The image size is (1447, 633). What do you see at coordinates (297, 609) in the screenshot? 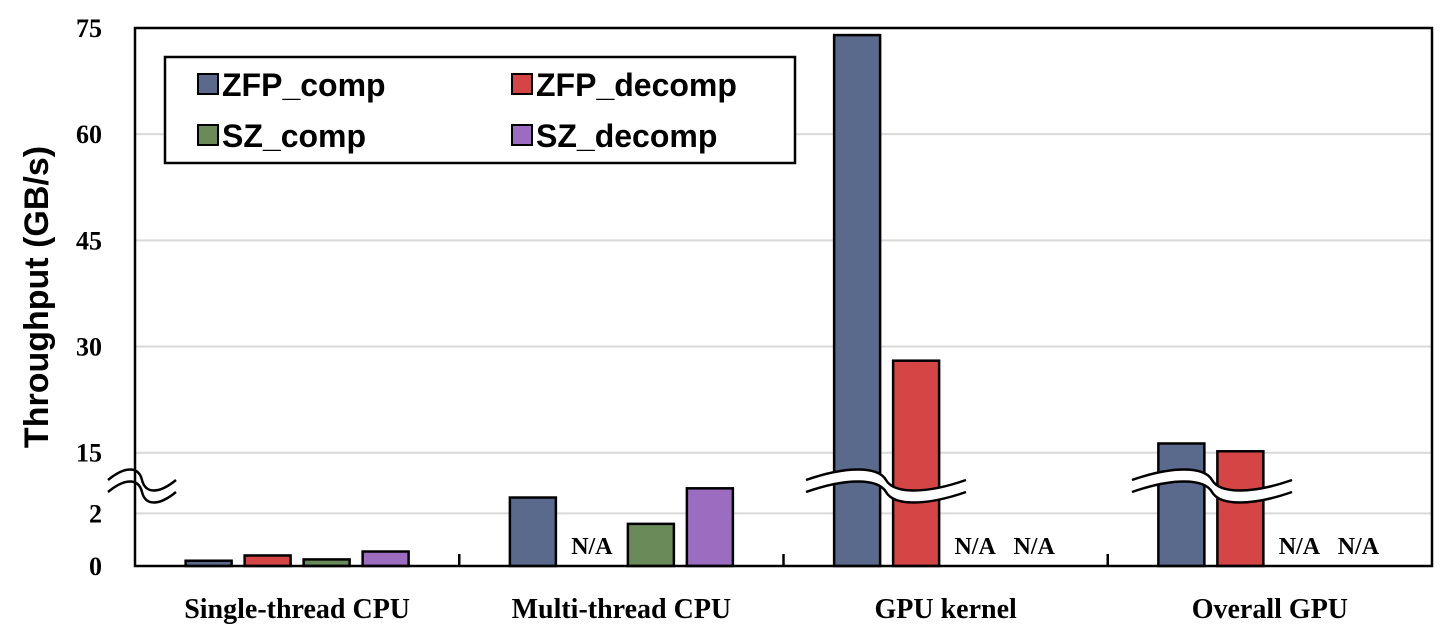
I see `x-category-label: Single-thread CPU` at bounding box center [297, 609].